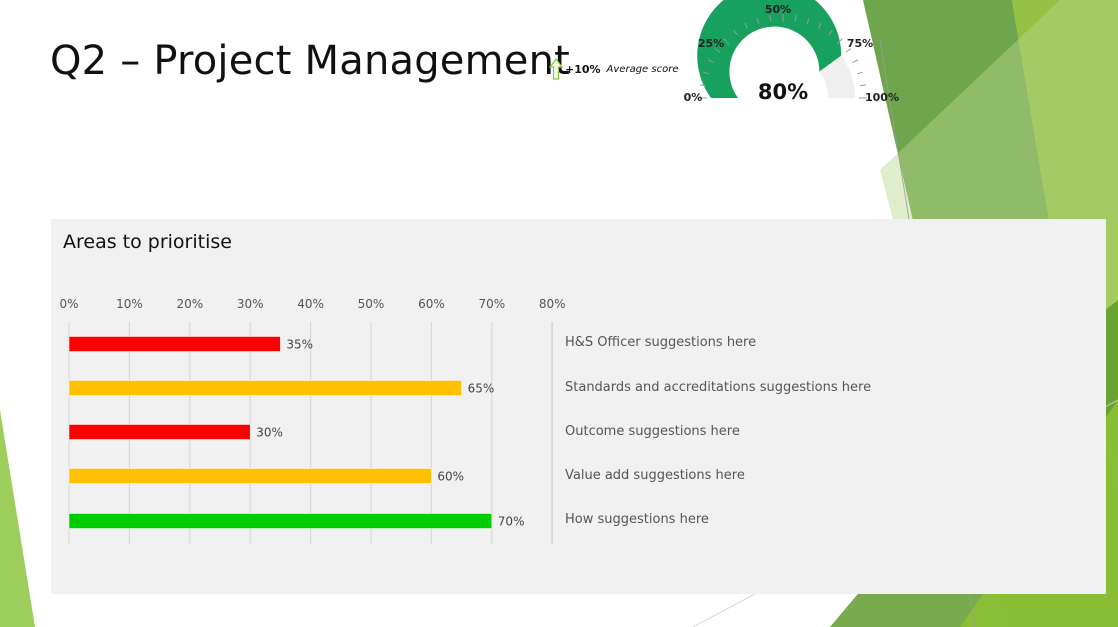 Image resolution: width=1118 pixels, height=627 pixels. I want to click on suggestion-item: Outcome suggestions here, so click(652, 431).